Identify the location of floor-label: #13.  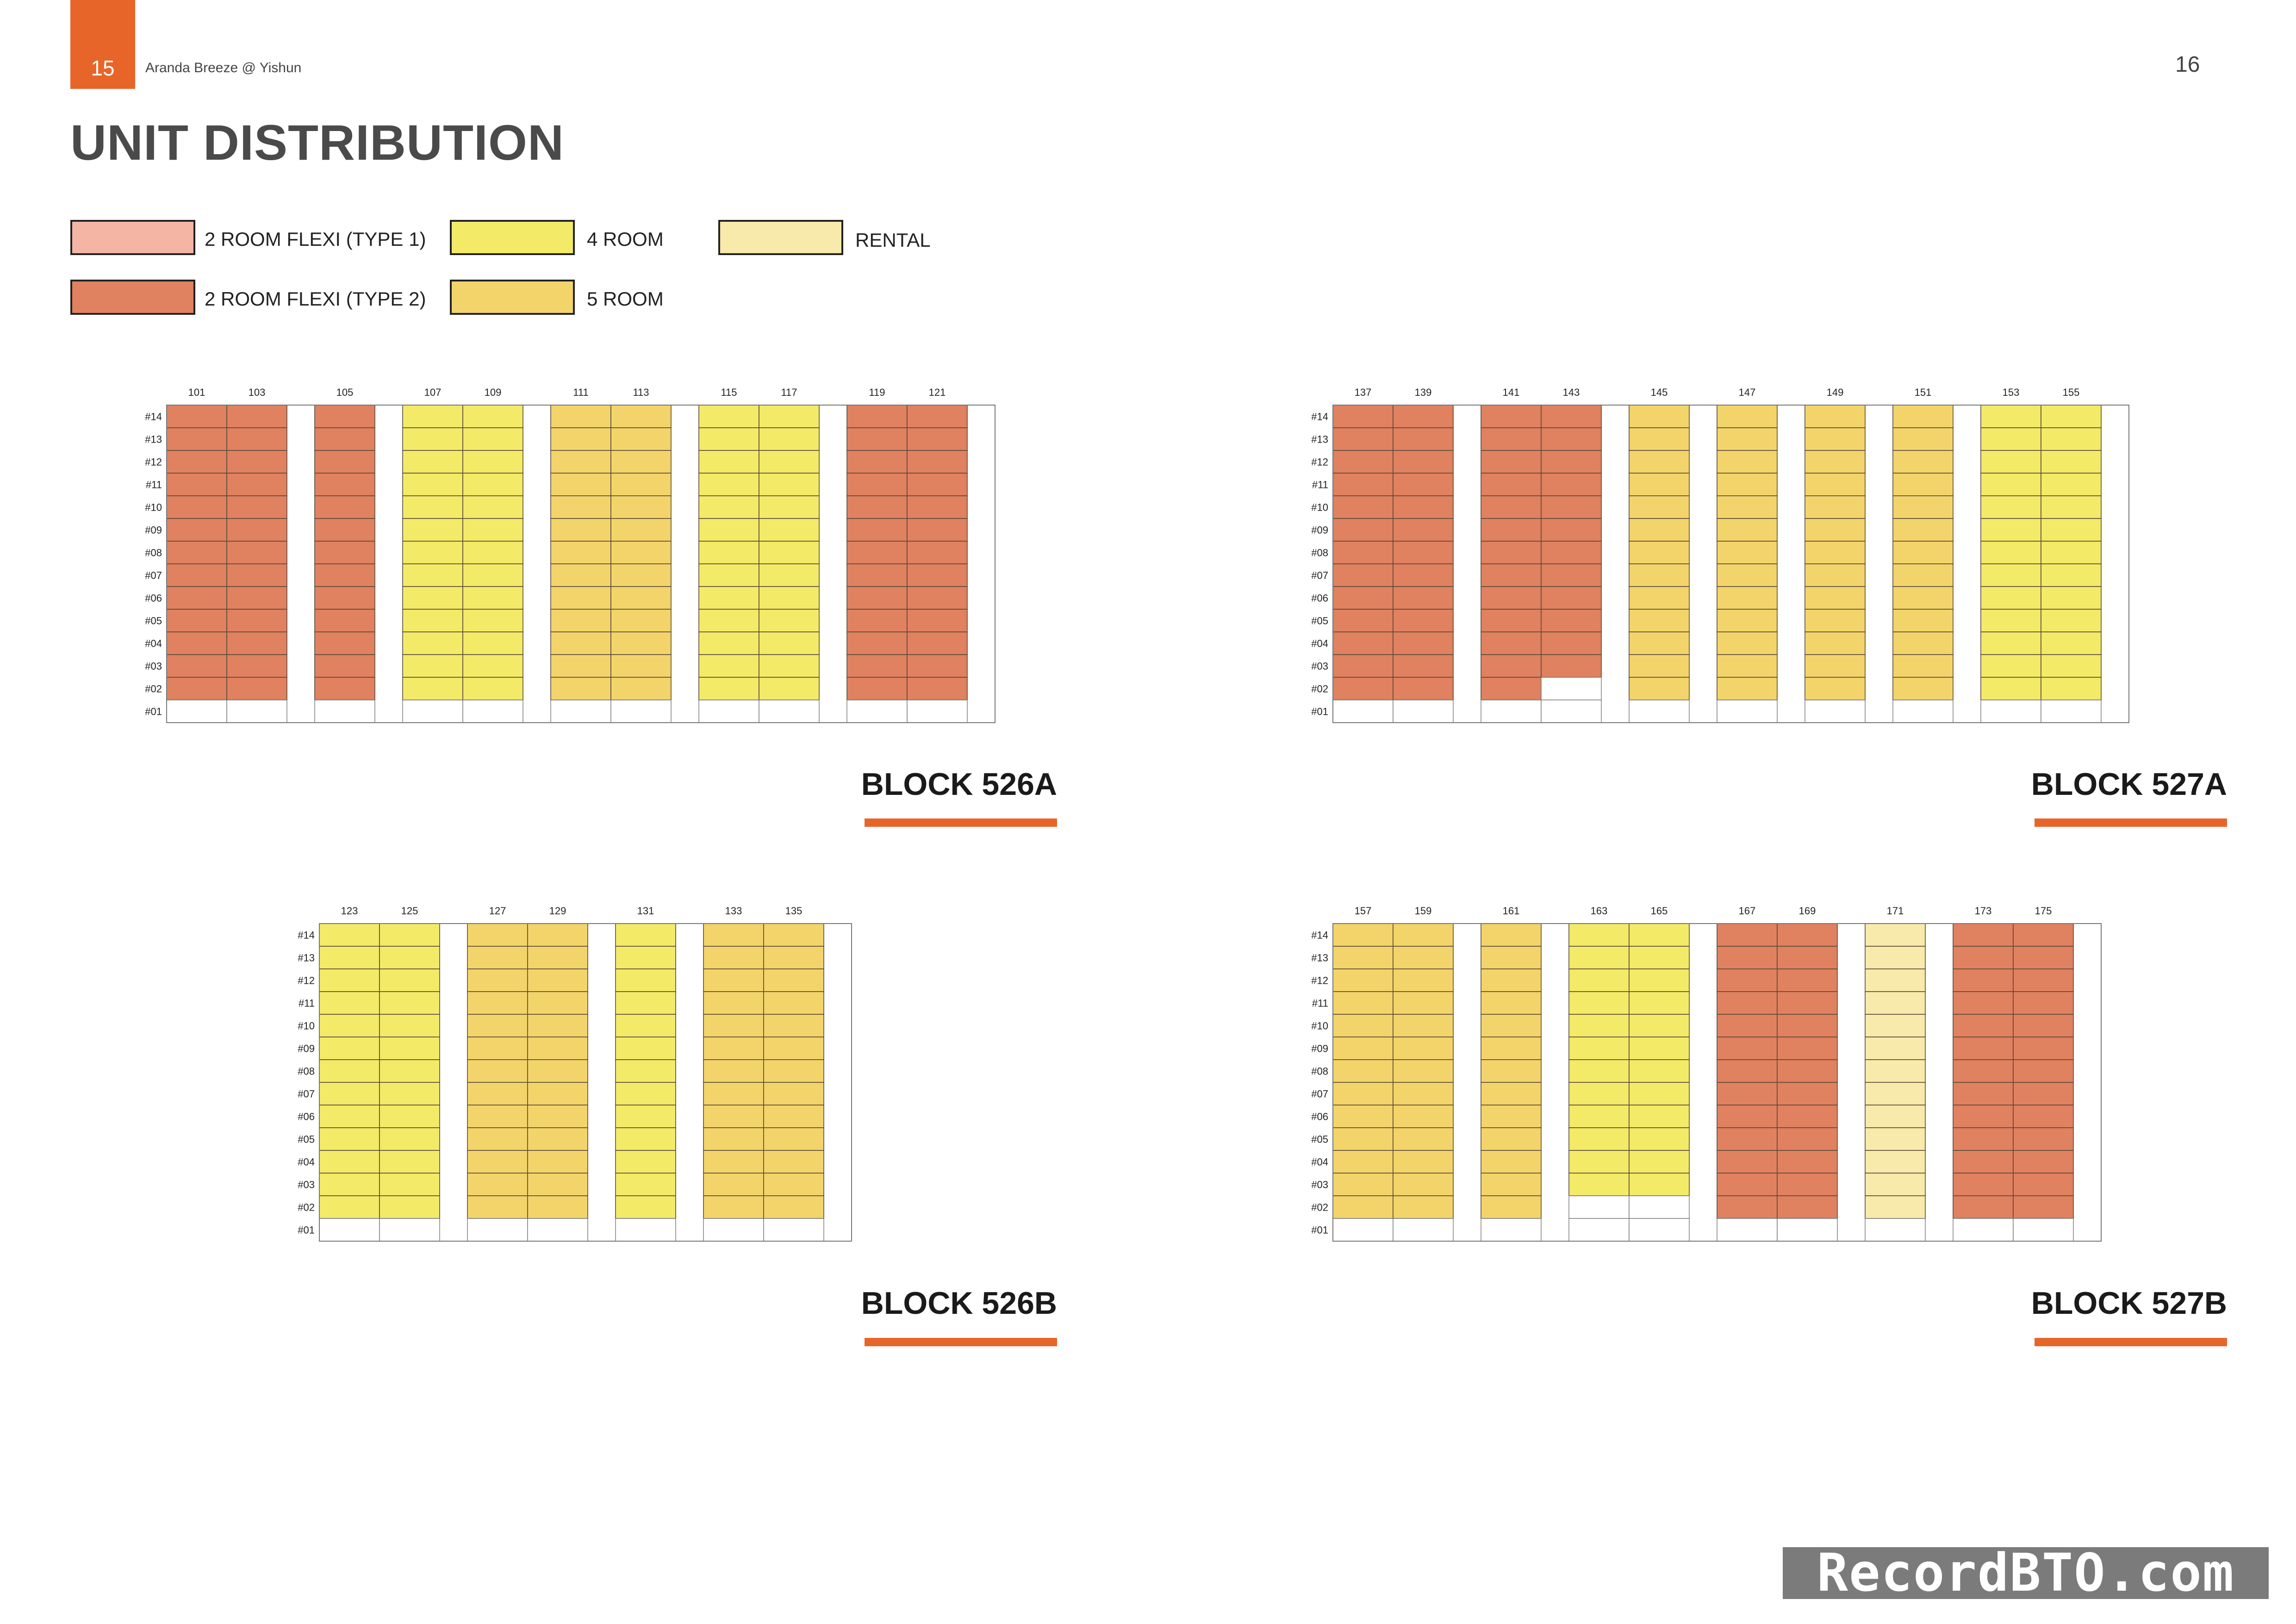
(1319, 439).